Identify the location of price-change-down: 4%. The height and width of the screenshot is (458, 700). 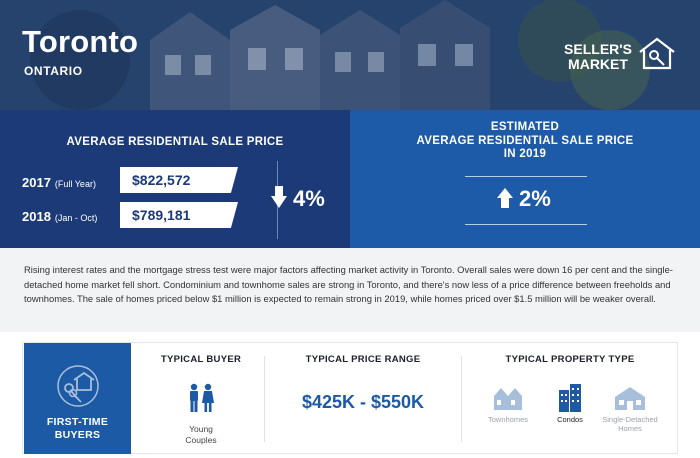
(309, 198).